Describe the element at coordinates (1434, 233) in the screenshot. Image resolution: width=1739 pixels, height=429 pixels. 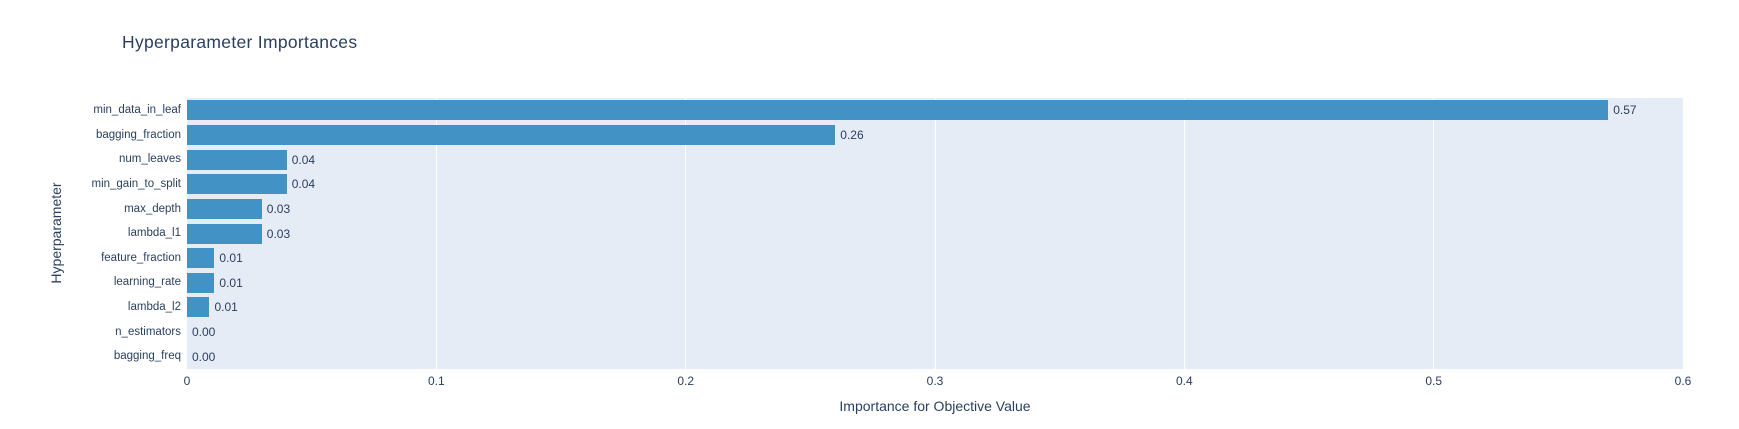
I see `gridline-x-0.5` at that location.